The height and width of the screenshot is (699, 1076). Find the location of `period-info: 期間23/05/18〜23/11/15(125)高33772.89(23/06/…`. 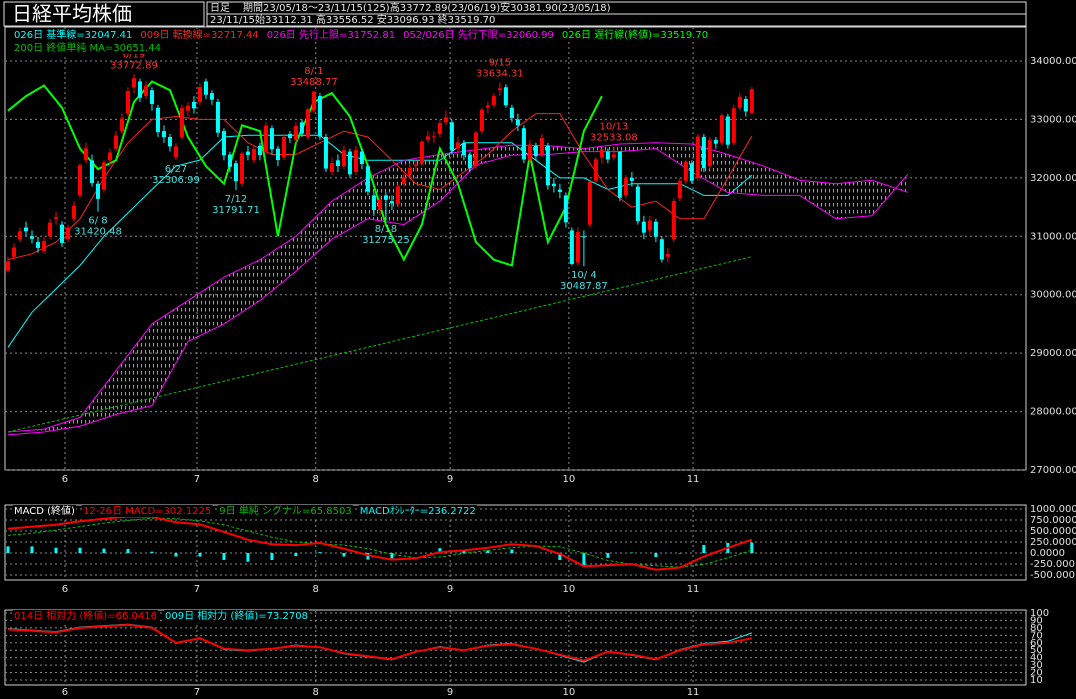

period-info: 期間23/05/18〜23/11/15(125)高33772.89(23/06/… is located at coordinates (427, 7).